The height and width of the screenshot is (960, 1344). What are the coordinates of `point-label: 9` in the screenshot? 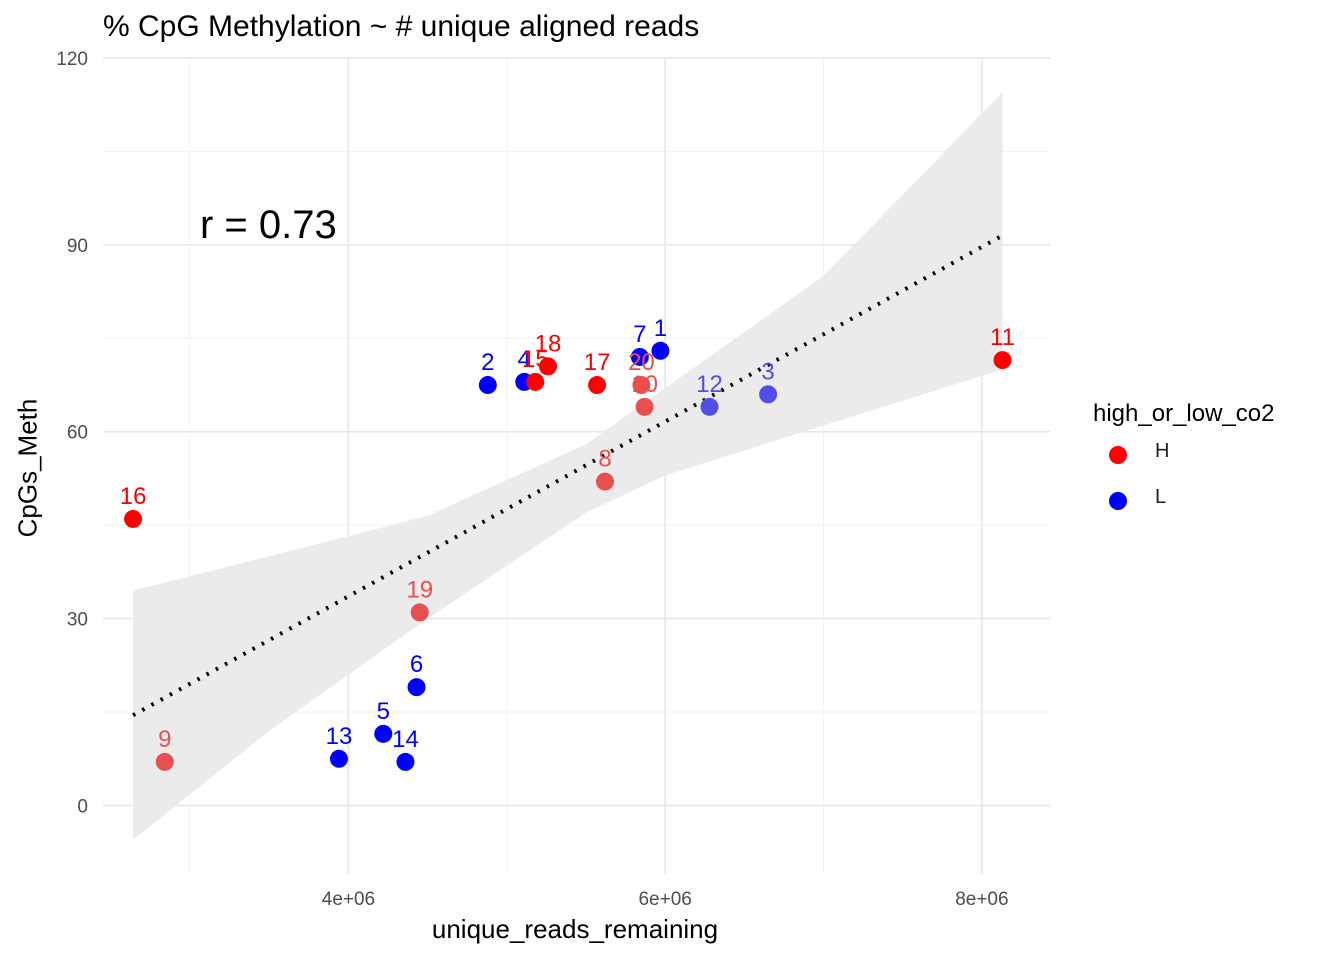 It's located at (164, 739).